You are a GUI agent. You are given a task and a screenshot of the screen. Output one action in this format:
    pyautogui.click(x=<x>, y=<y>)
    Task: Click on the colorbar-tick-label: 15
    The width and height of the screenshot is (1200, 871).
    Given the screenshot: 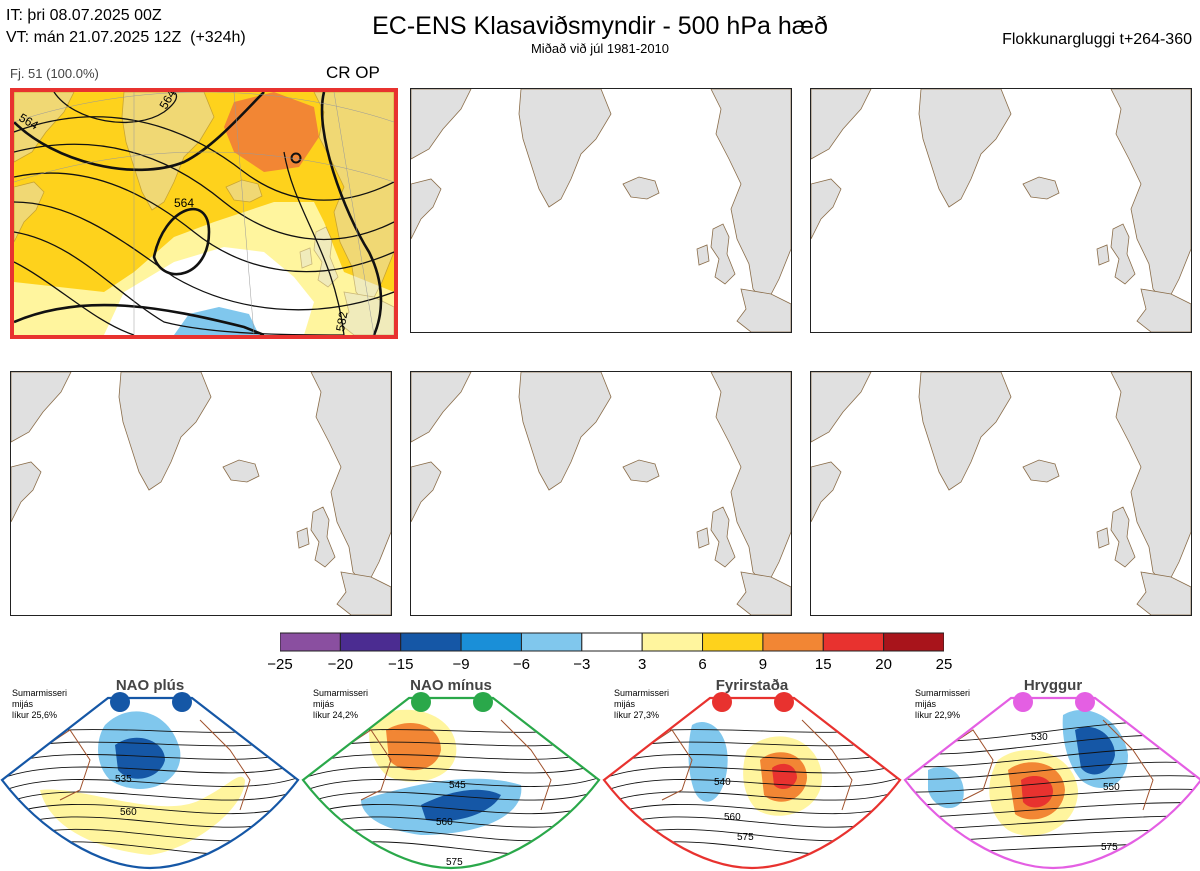 What is the action you would take?
    pyautogui.click(x=823, y=664)
    